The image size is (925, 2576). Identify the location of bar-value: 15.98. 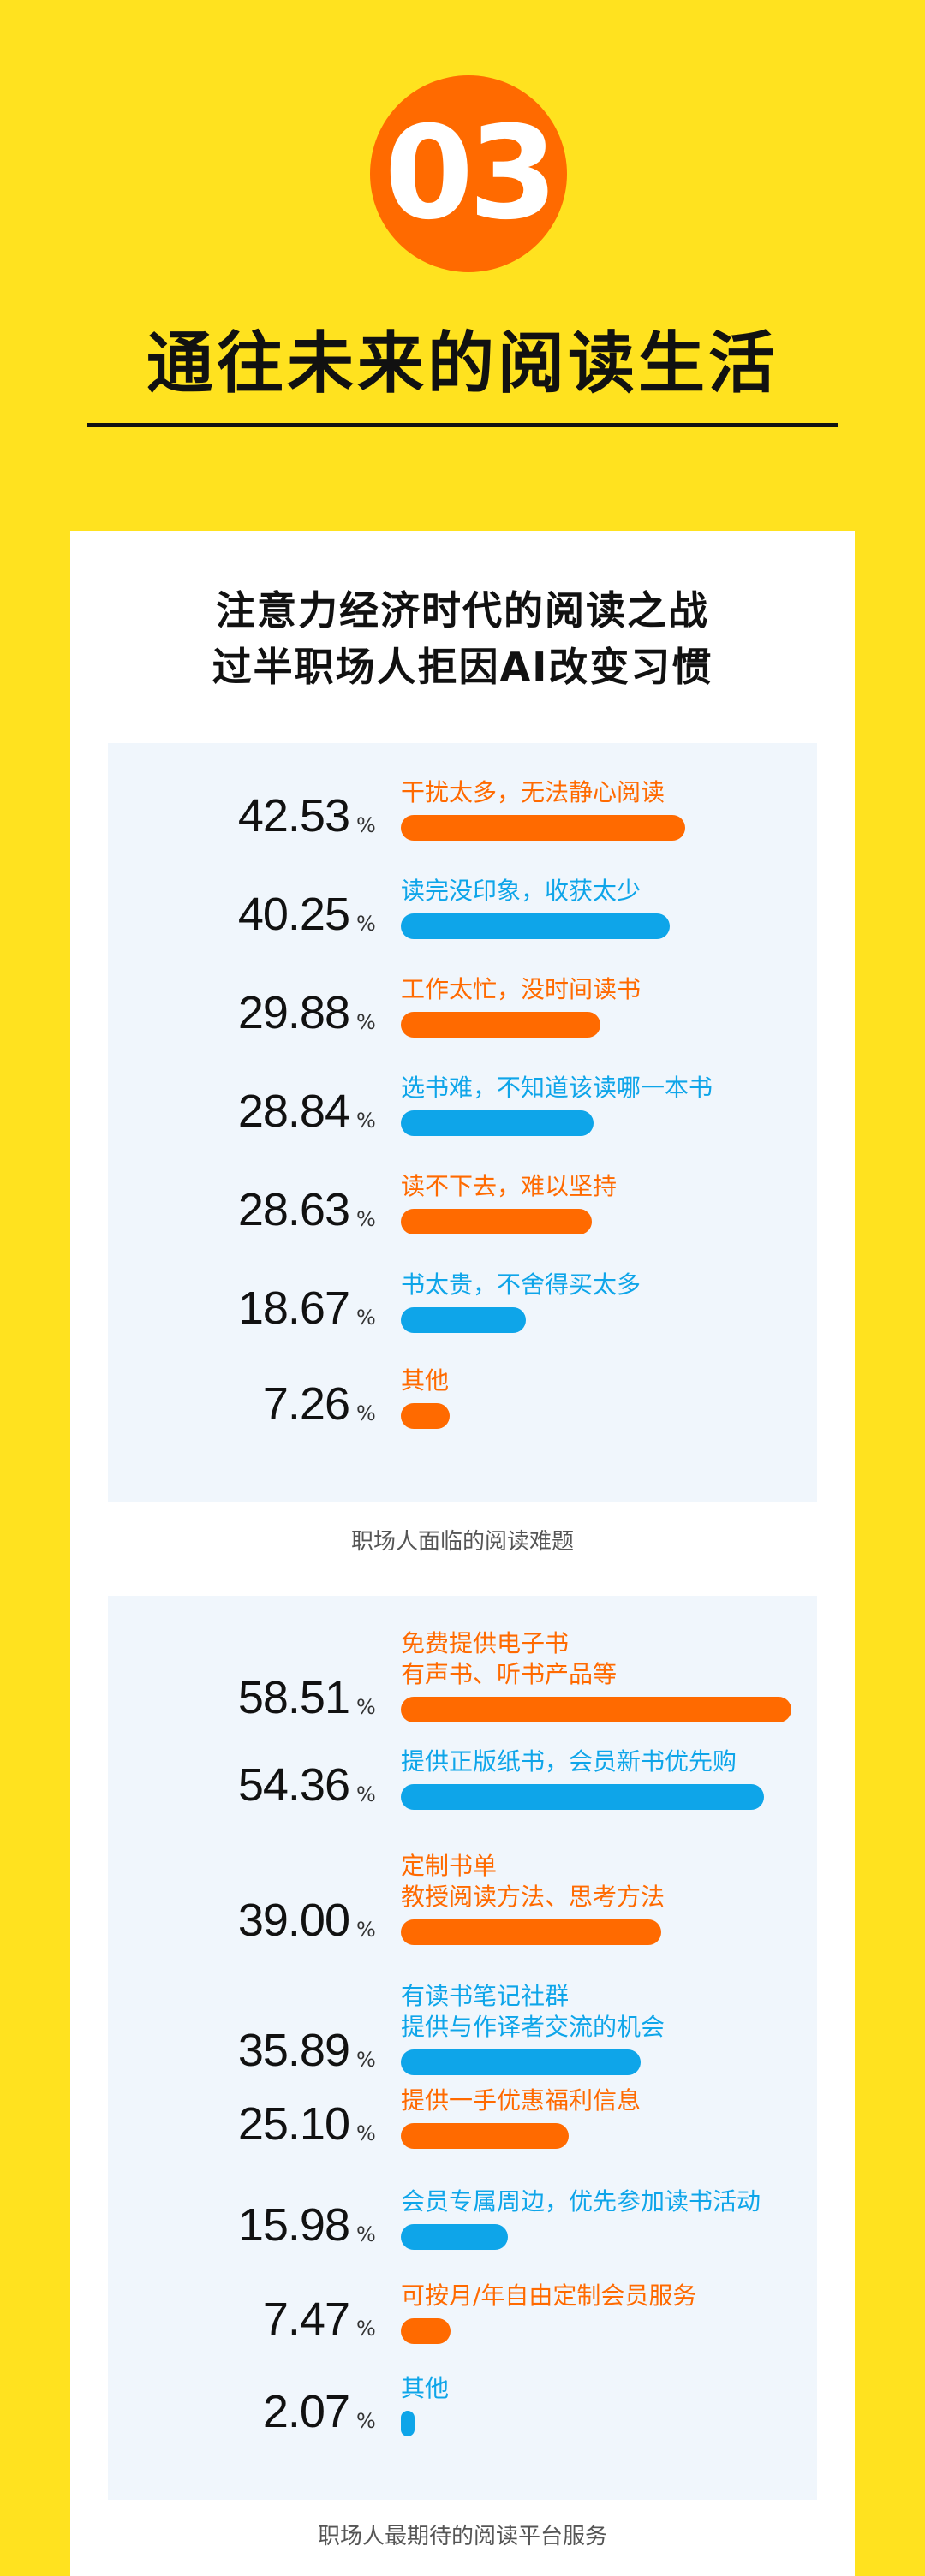
(294, 2225).